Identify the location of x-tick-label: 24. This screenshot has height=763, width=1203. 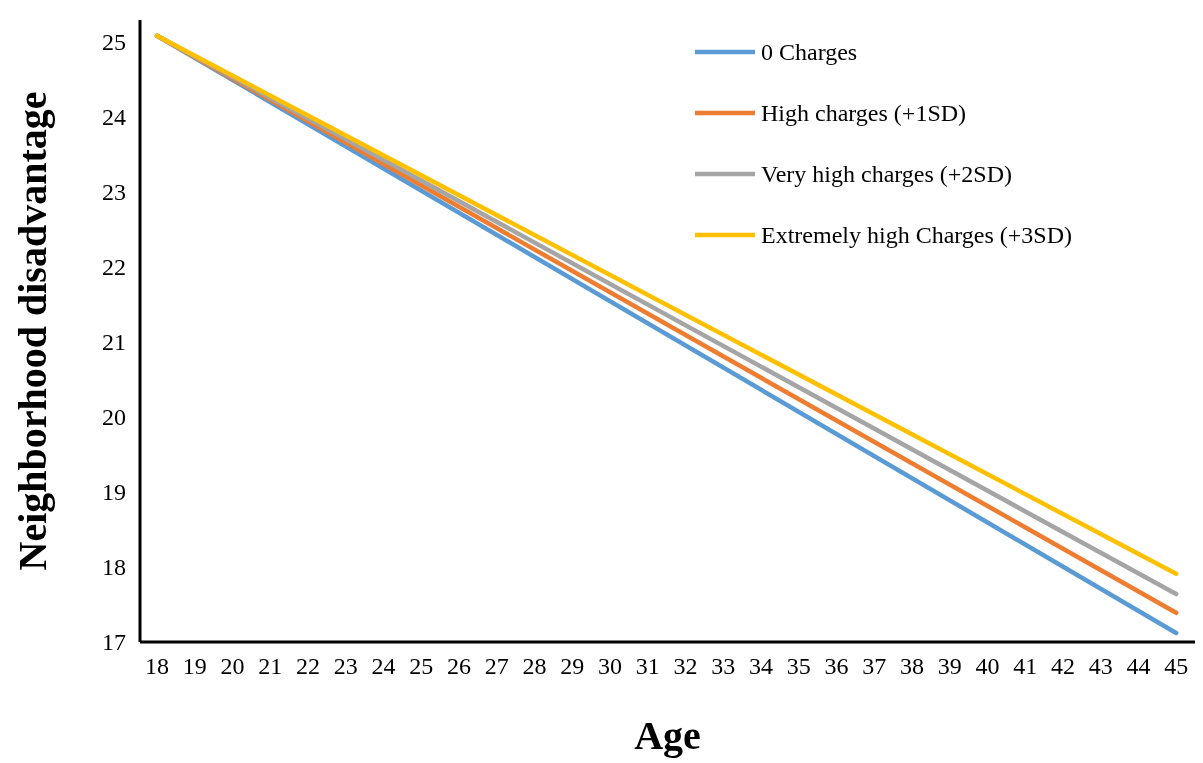
(383, 666).